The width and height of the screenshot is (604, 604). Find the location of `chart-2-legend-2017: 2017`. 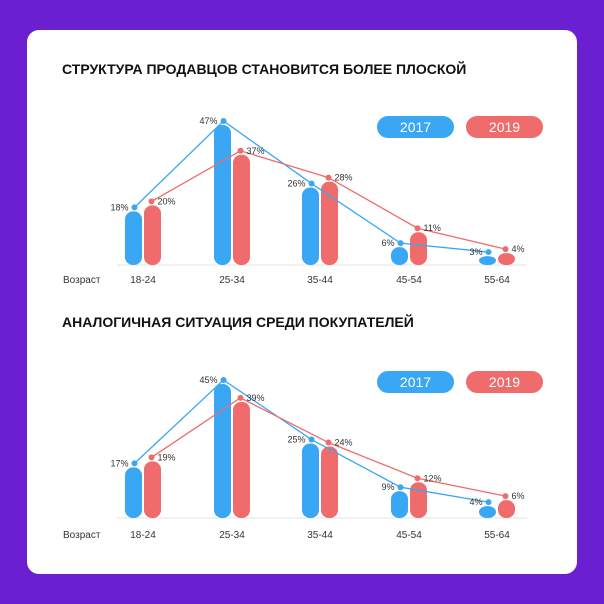

chart-2-legend-2017: 2017 is located at coordinates (415, 382).